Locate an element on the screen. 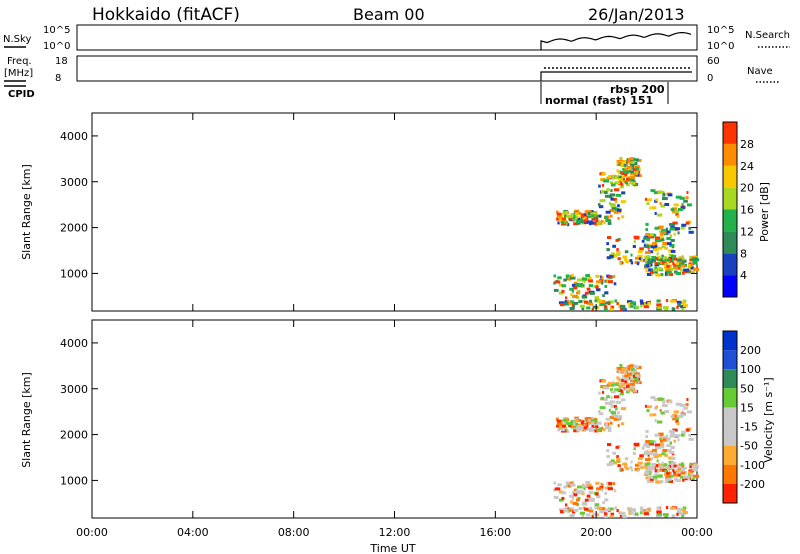  power-colorbar-segment is located at coordinates (730, 264).